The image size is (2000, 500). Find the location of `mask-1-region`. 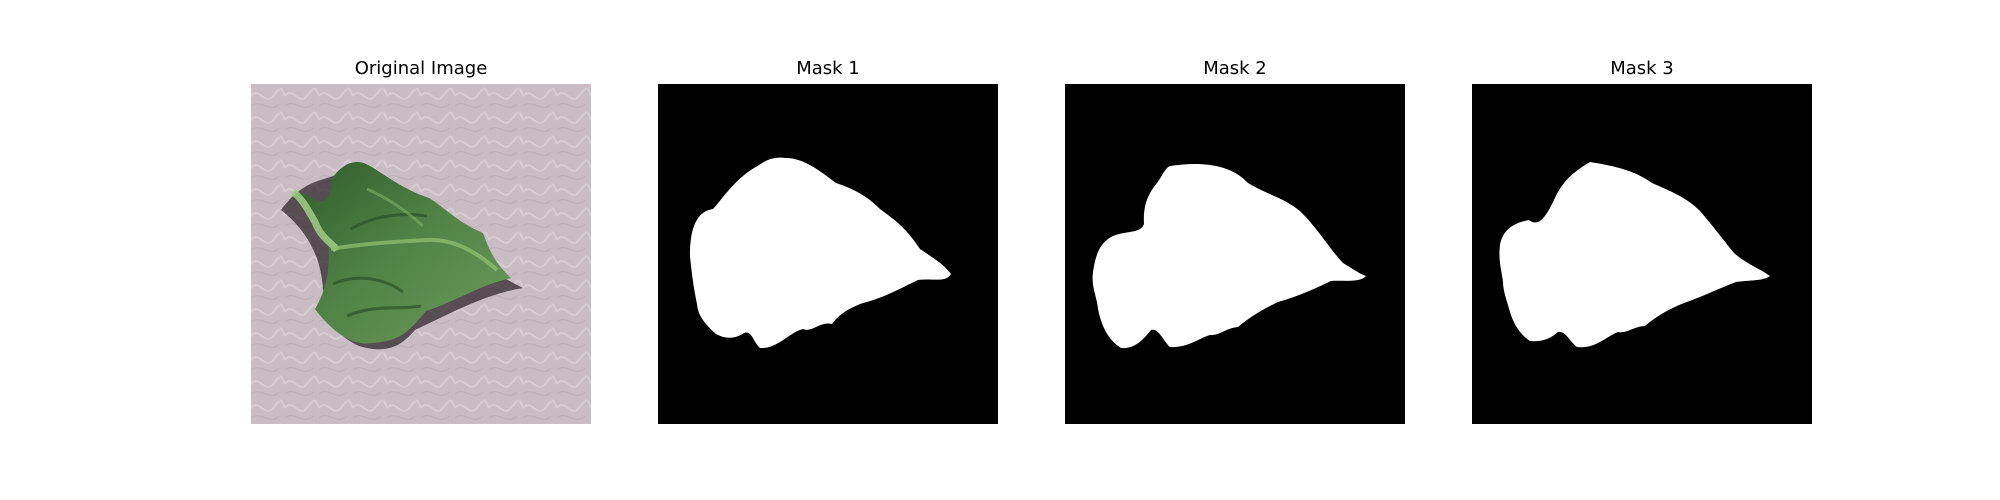

mask-1-region is located at coordinates (820, 253).